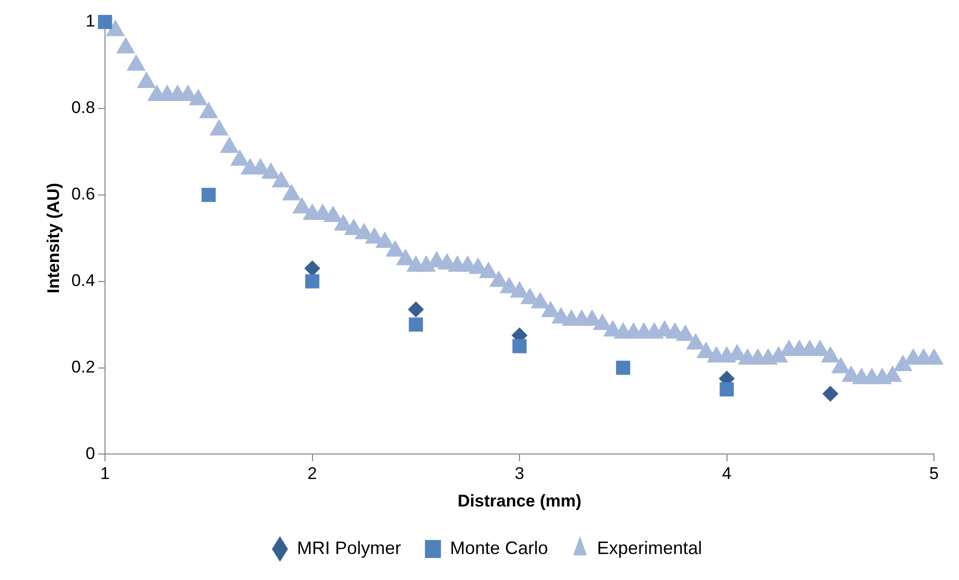 The image size is (959, 580). Describe the element at coordinates (313, 474) in the screenshot. I see `x-tick-label: 2` at that location.